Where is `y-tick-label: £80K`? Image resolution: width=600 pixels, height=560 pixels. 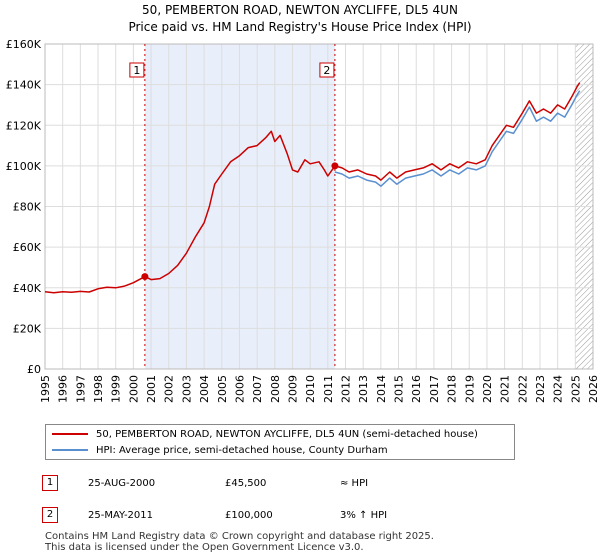 y-tick-label: £80K is located at coordinates (27, 207).